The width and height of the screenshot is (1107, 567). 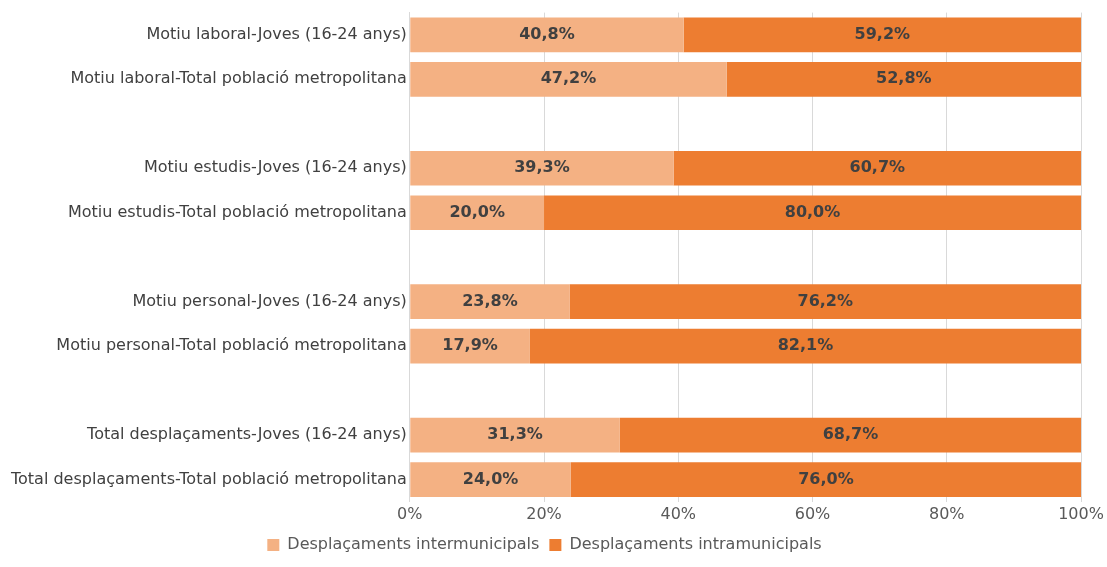 I want to click on data-label: 82,1%, so click(x=805, y=345).